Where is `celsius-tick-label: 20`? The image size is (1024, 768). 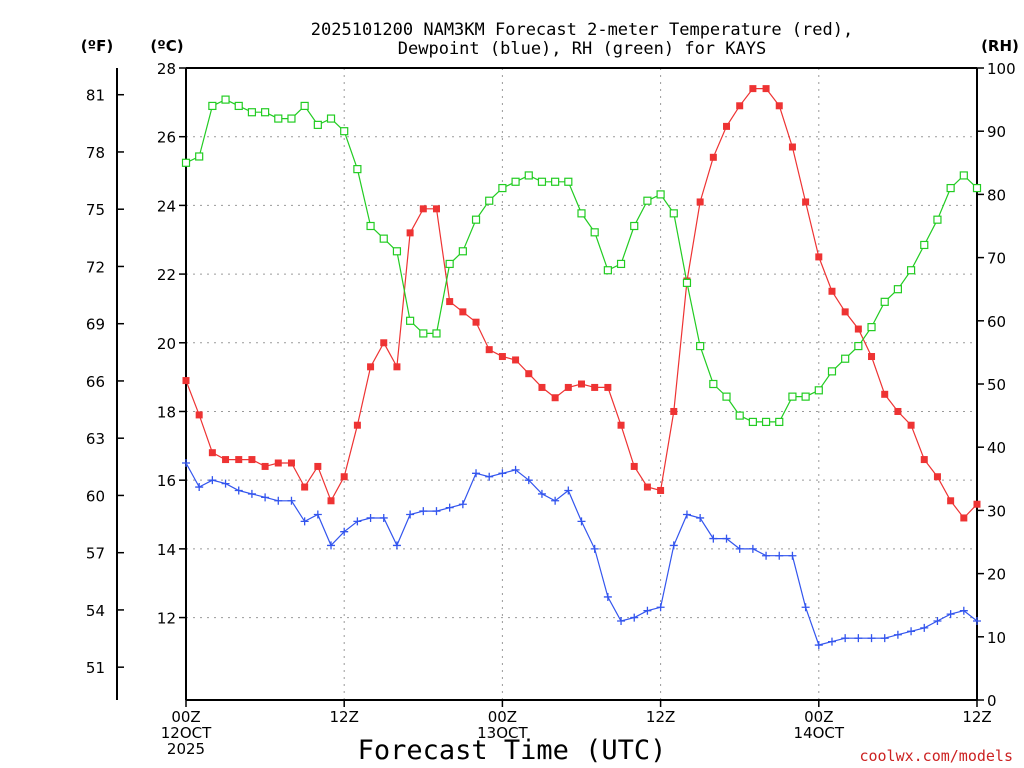
celsius-tick-label: 20 is located at coordinates (166, 344).